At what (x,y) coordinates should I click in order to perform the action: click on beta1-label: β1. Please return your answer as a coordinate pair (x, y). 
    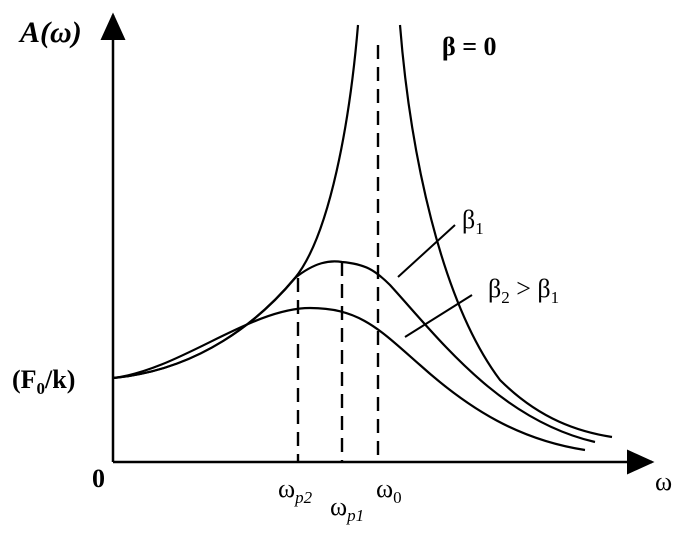
    Looking at the image, I should click on (473, 221).